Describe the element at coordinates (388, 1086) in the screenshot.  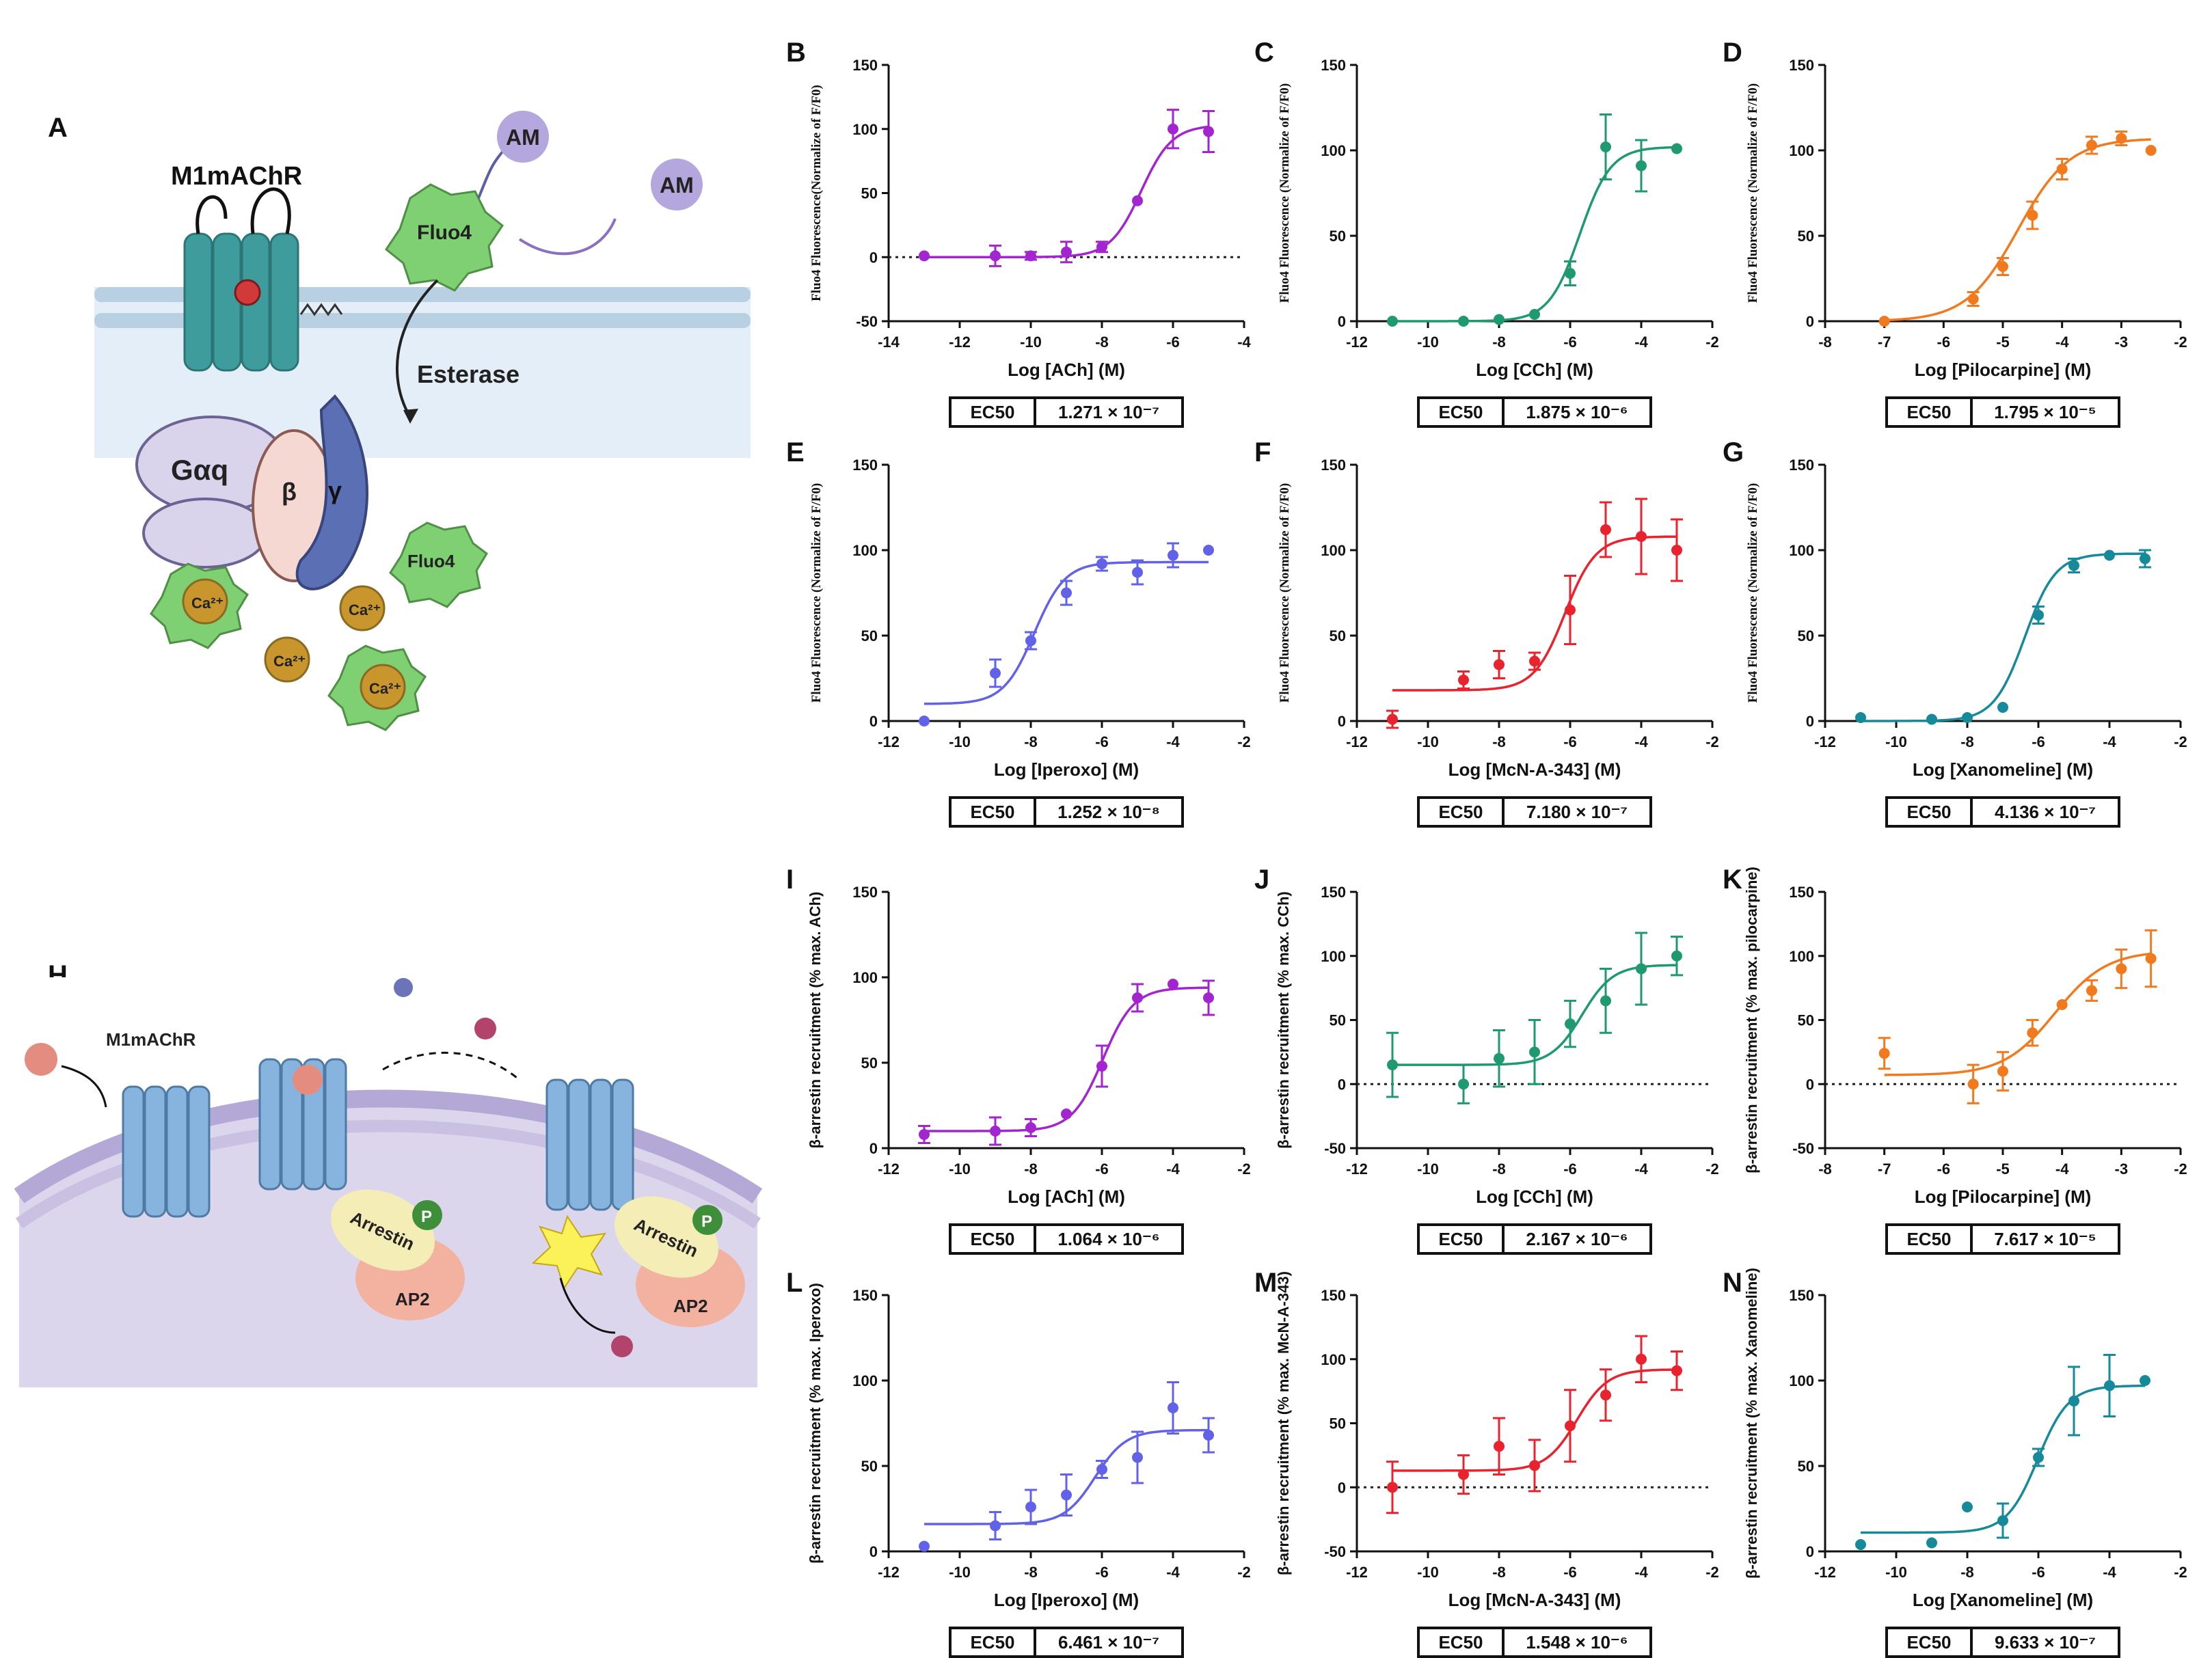
I see `cell-membrane-curve` at that location.